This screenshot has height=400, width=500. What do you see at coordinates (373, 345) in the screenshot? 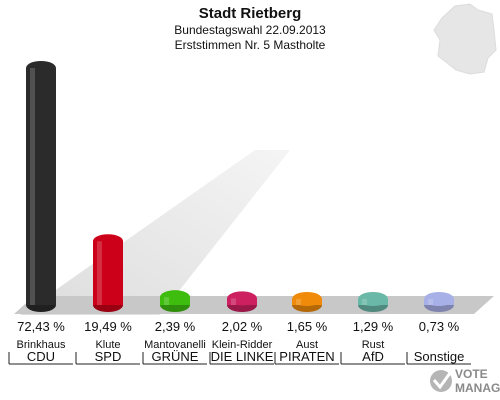
I see `candidate-label: Rust` at bounding box center [373, 345].